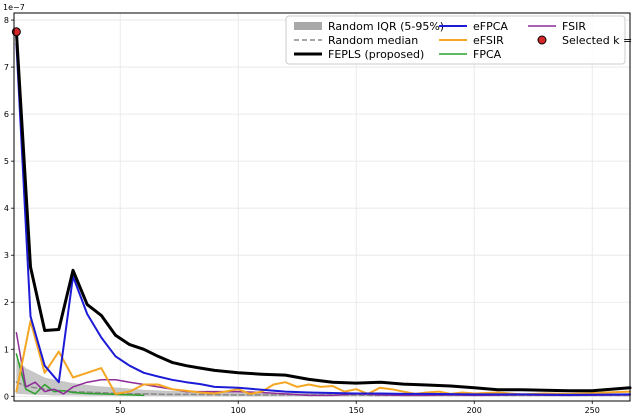 This screenshot has height=419, width=634. What do you see at coordinates (6, 349) in the screenshot?
I see `y-tick-label: 1` at bounding box center [6, 349].